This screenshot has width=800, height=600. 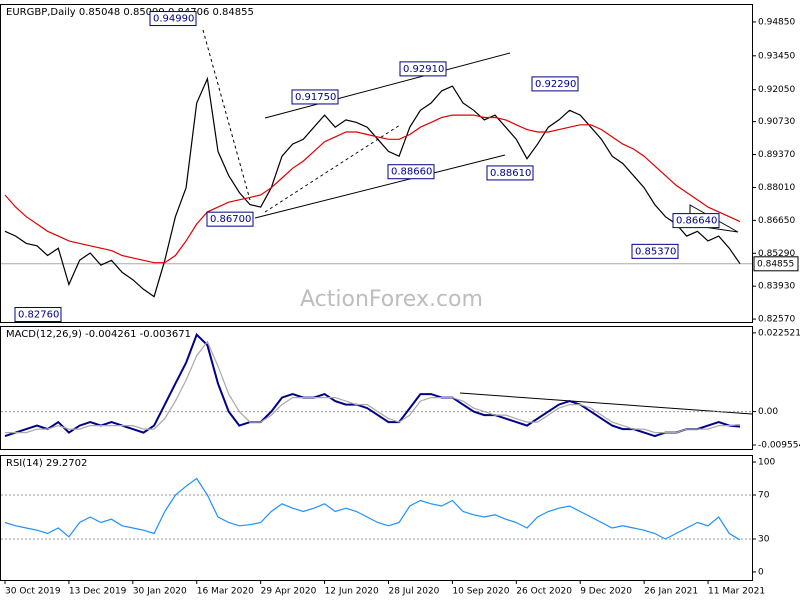 I want to click on y-tick-label: 0.022521, so click(x=779, y=333).